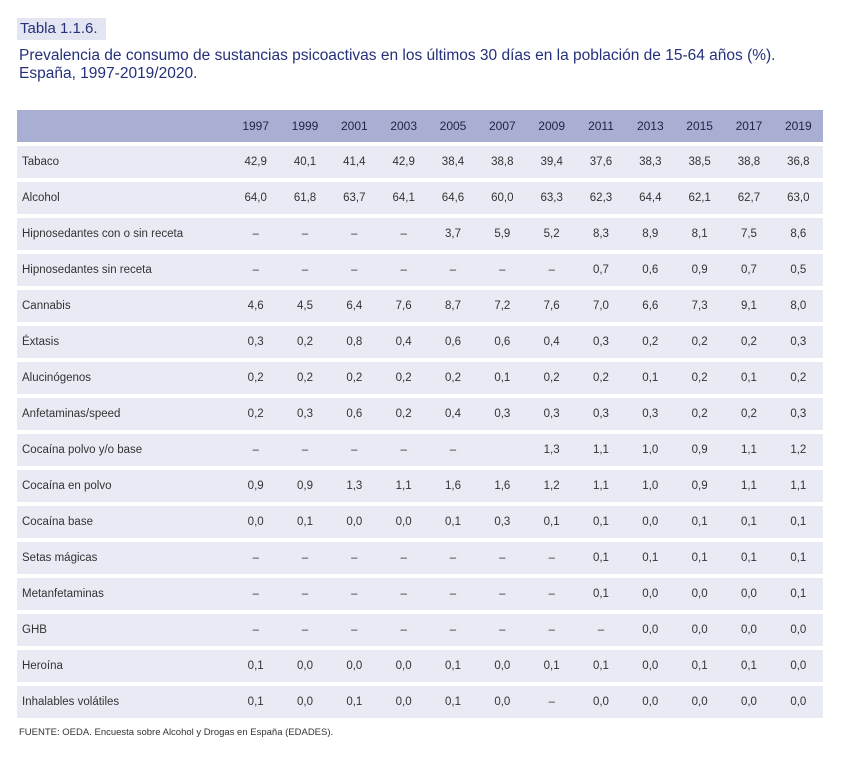 Image resolution: width=851 pixels, height=762 pixels. What do you see at coordinates (124, 522) in the screenshot?
I see `substance-name: Cocaína base` at bounding box center [124, 522].